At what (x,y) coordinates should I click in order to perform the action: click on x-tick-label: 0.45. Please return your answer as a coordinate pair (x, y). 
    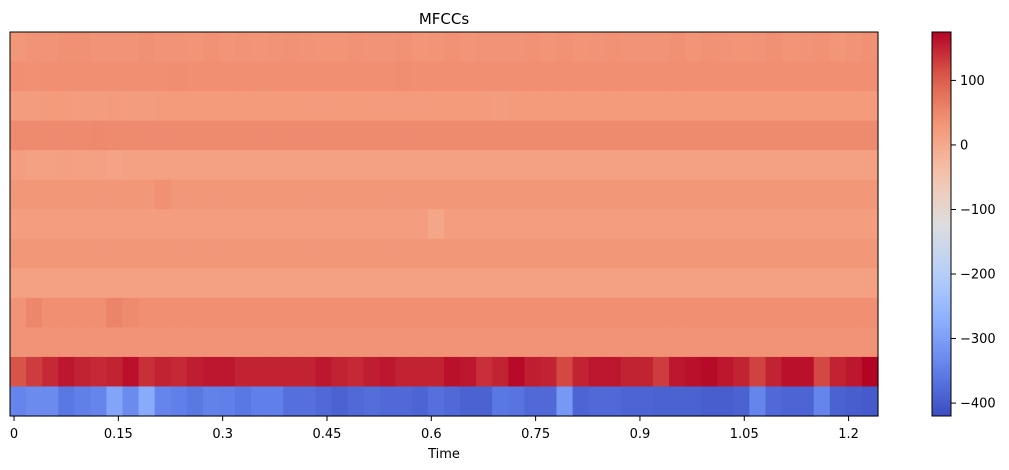
    Looking at the image, I should click on (327, 434).